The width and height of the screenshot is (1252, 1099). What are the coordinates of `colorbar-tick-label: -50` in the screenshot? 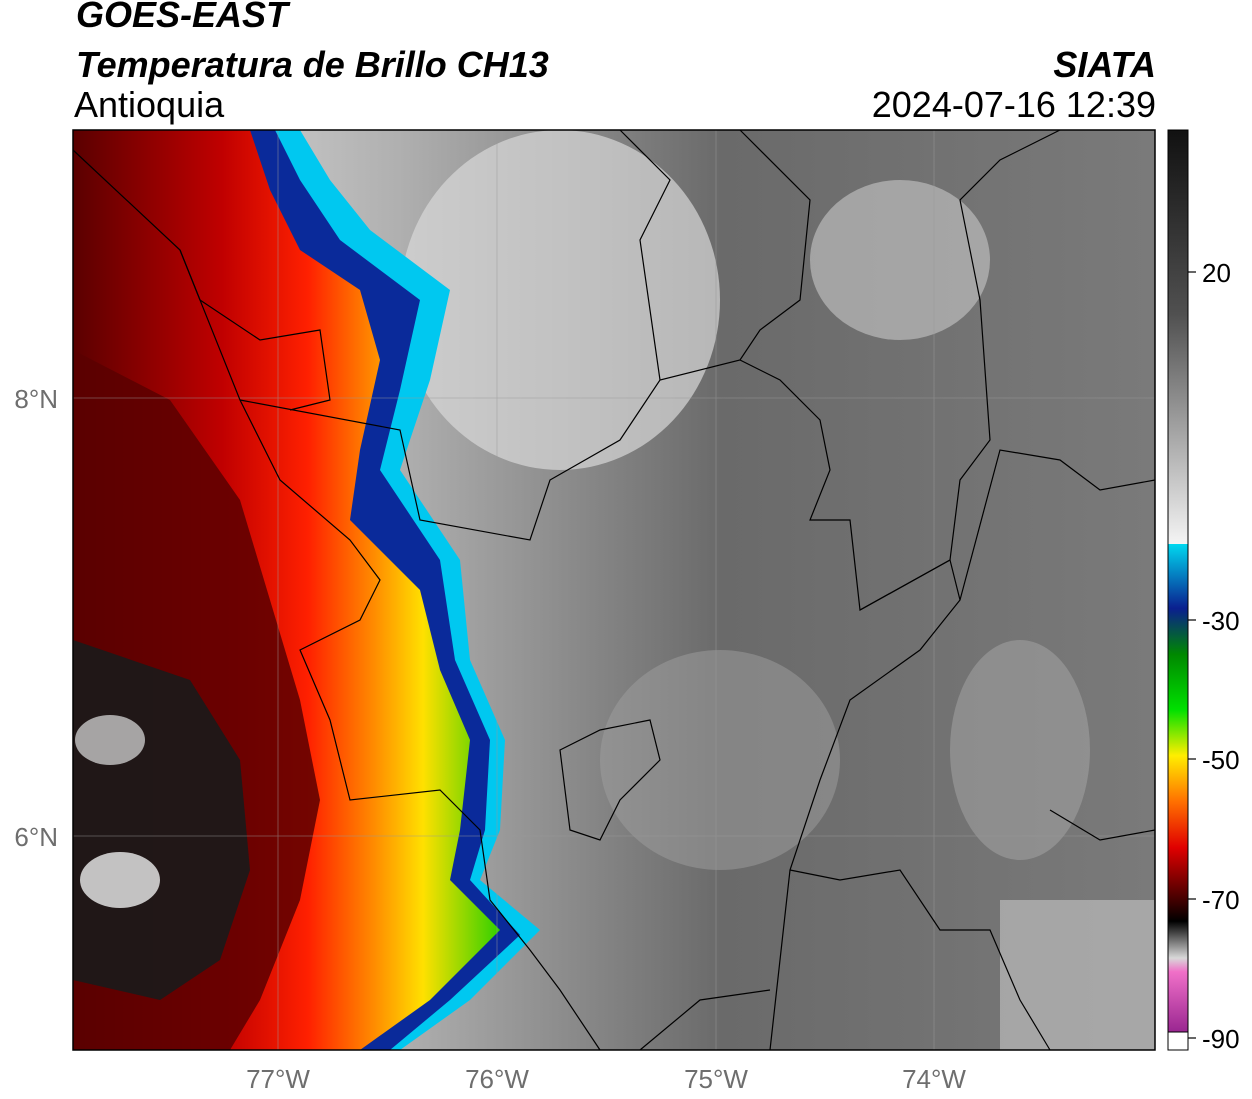 It's located at (1221, 760).